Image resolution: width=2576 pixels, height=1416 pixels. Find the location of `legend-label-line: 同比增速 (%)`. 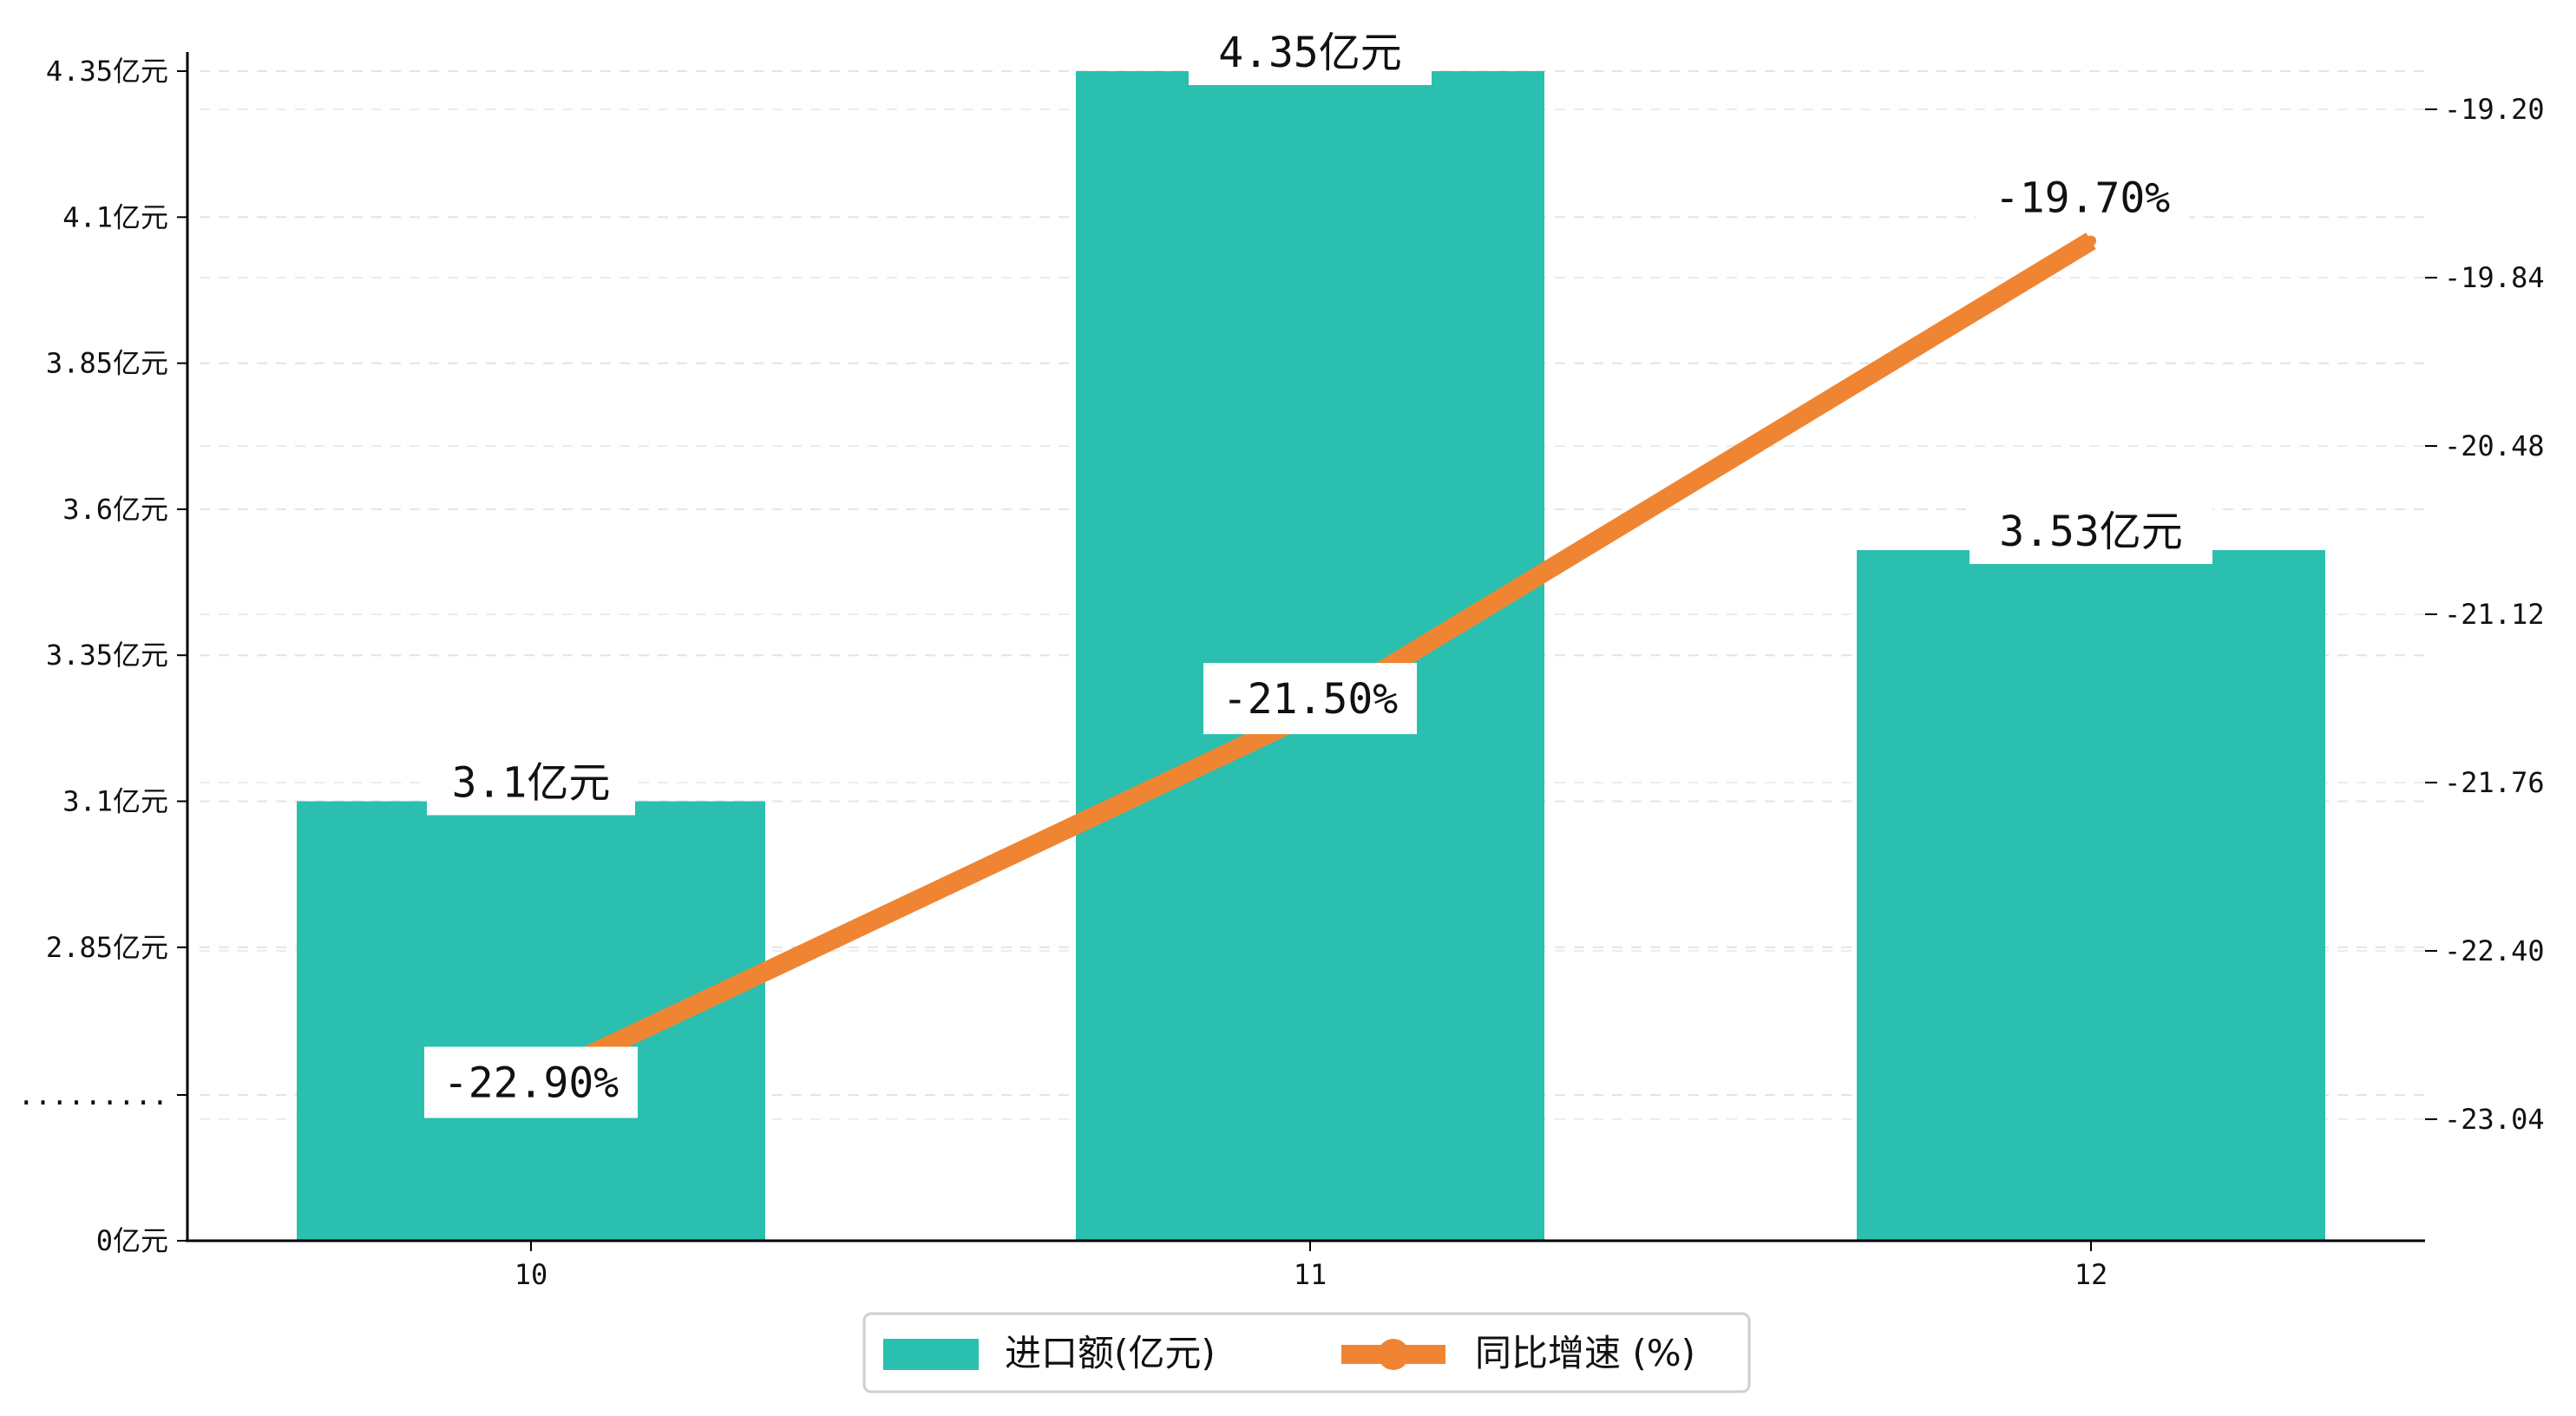

legend-label-line: 同比增速 (%) is located at coordinates (1585, 1353).